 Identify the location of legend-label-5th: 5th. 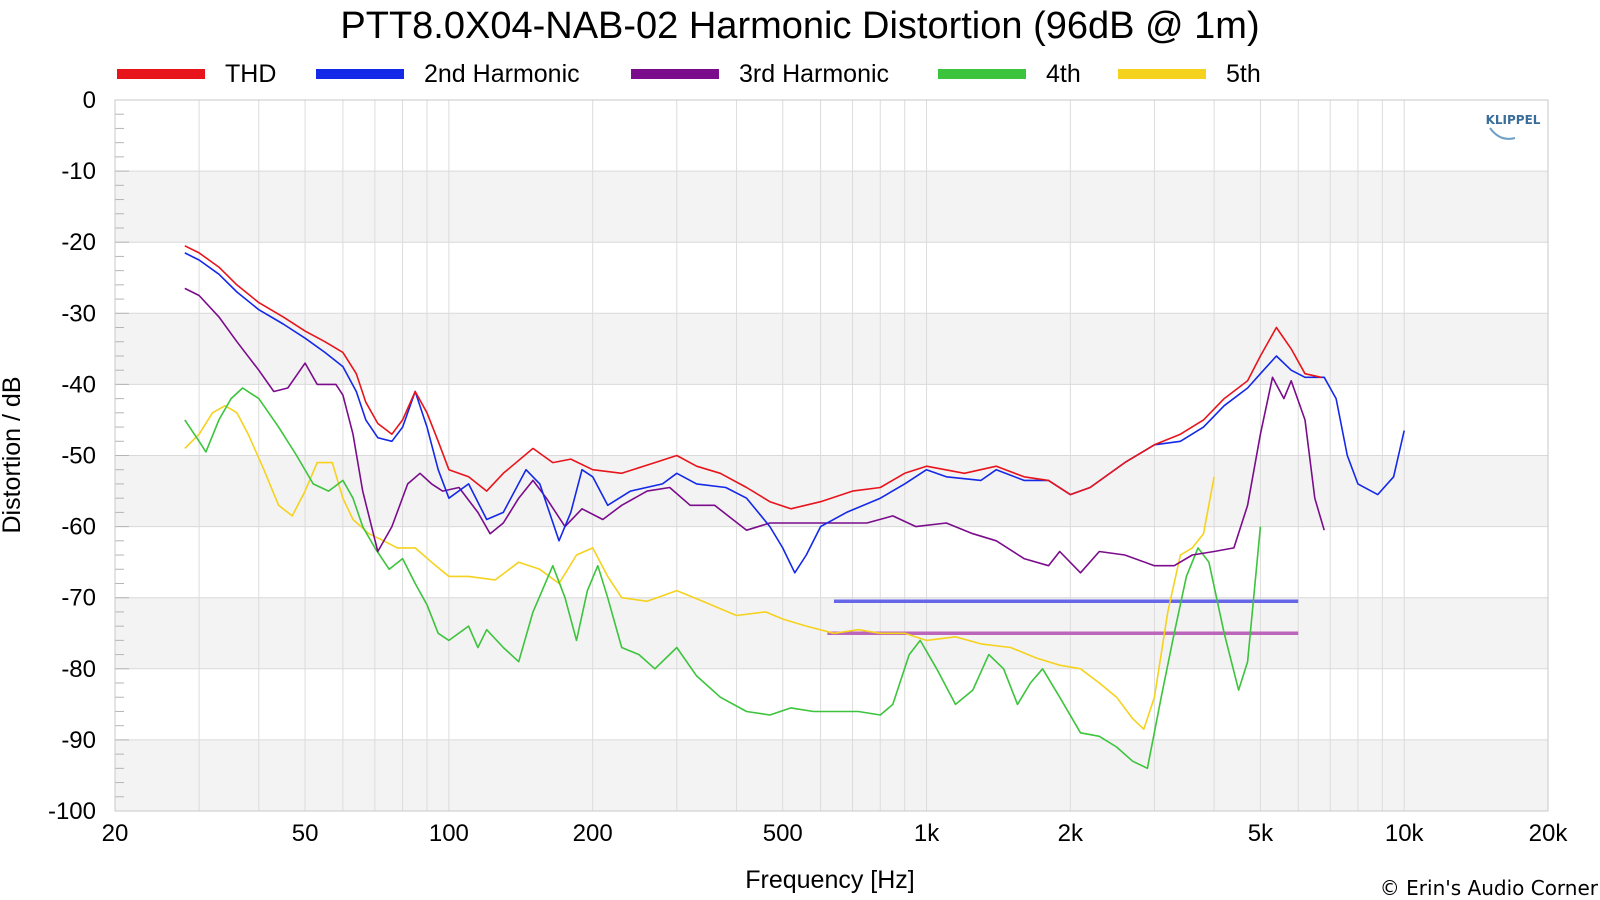
(1243, 74).